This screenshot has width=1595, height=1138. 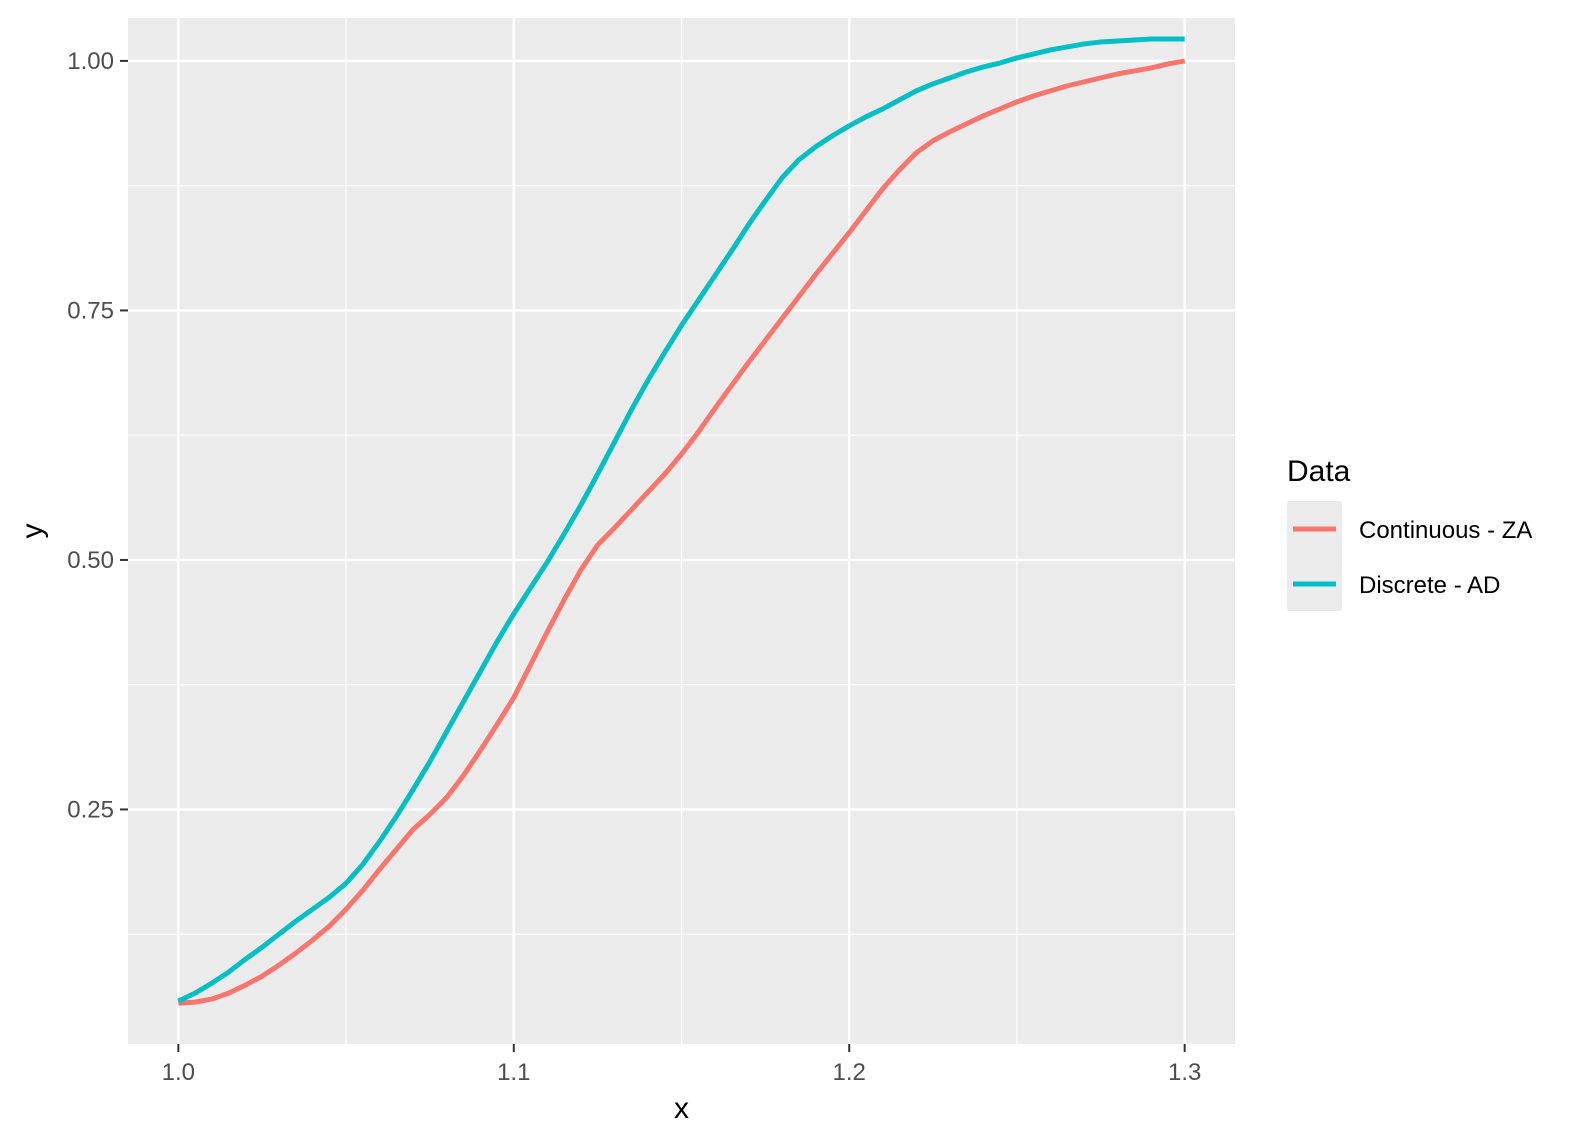 I want to click on y-axis-title: y, so click(x=32, y=531).